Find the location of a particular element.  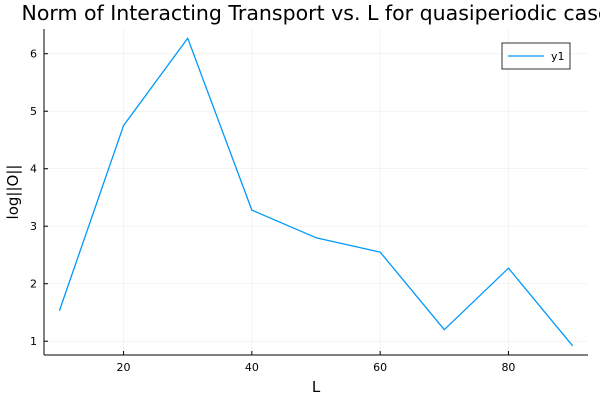

y-tick-label: 2 is located at coordinates (33, 284).